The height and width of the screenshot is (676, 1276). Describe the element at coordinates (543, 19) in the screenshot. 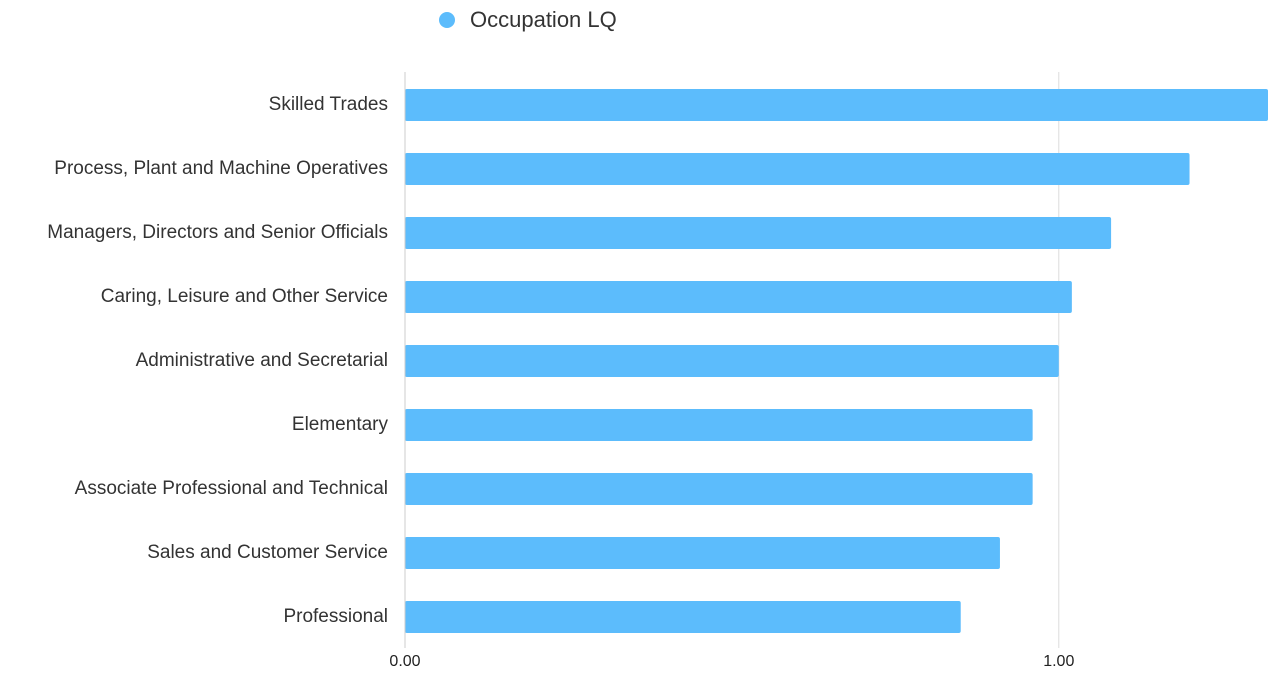

I see `legend-label: Occupation LQ` at that location.